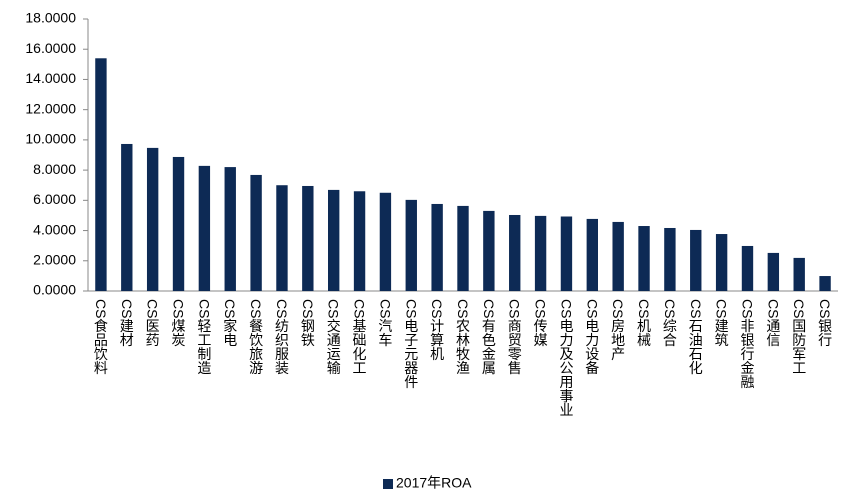  What do you see at coordinates (747, 344) in the screenshot?
I see `x-tick-label: CS非银行金融` at bounding box center [747, 344].